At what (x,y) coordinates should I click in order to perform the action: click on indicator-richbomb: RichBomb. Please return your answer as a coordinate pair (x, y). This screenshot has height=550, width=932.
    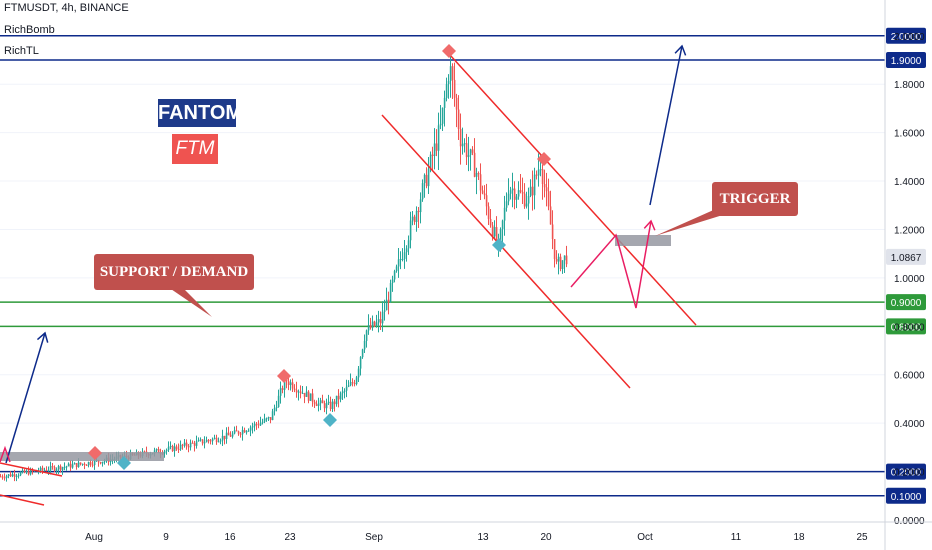
    Looking at the image, I should click on (29, 30).